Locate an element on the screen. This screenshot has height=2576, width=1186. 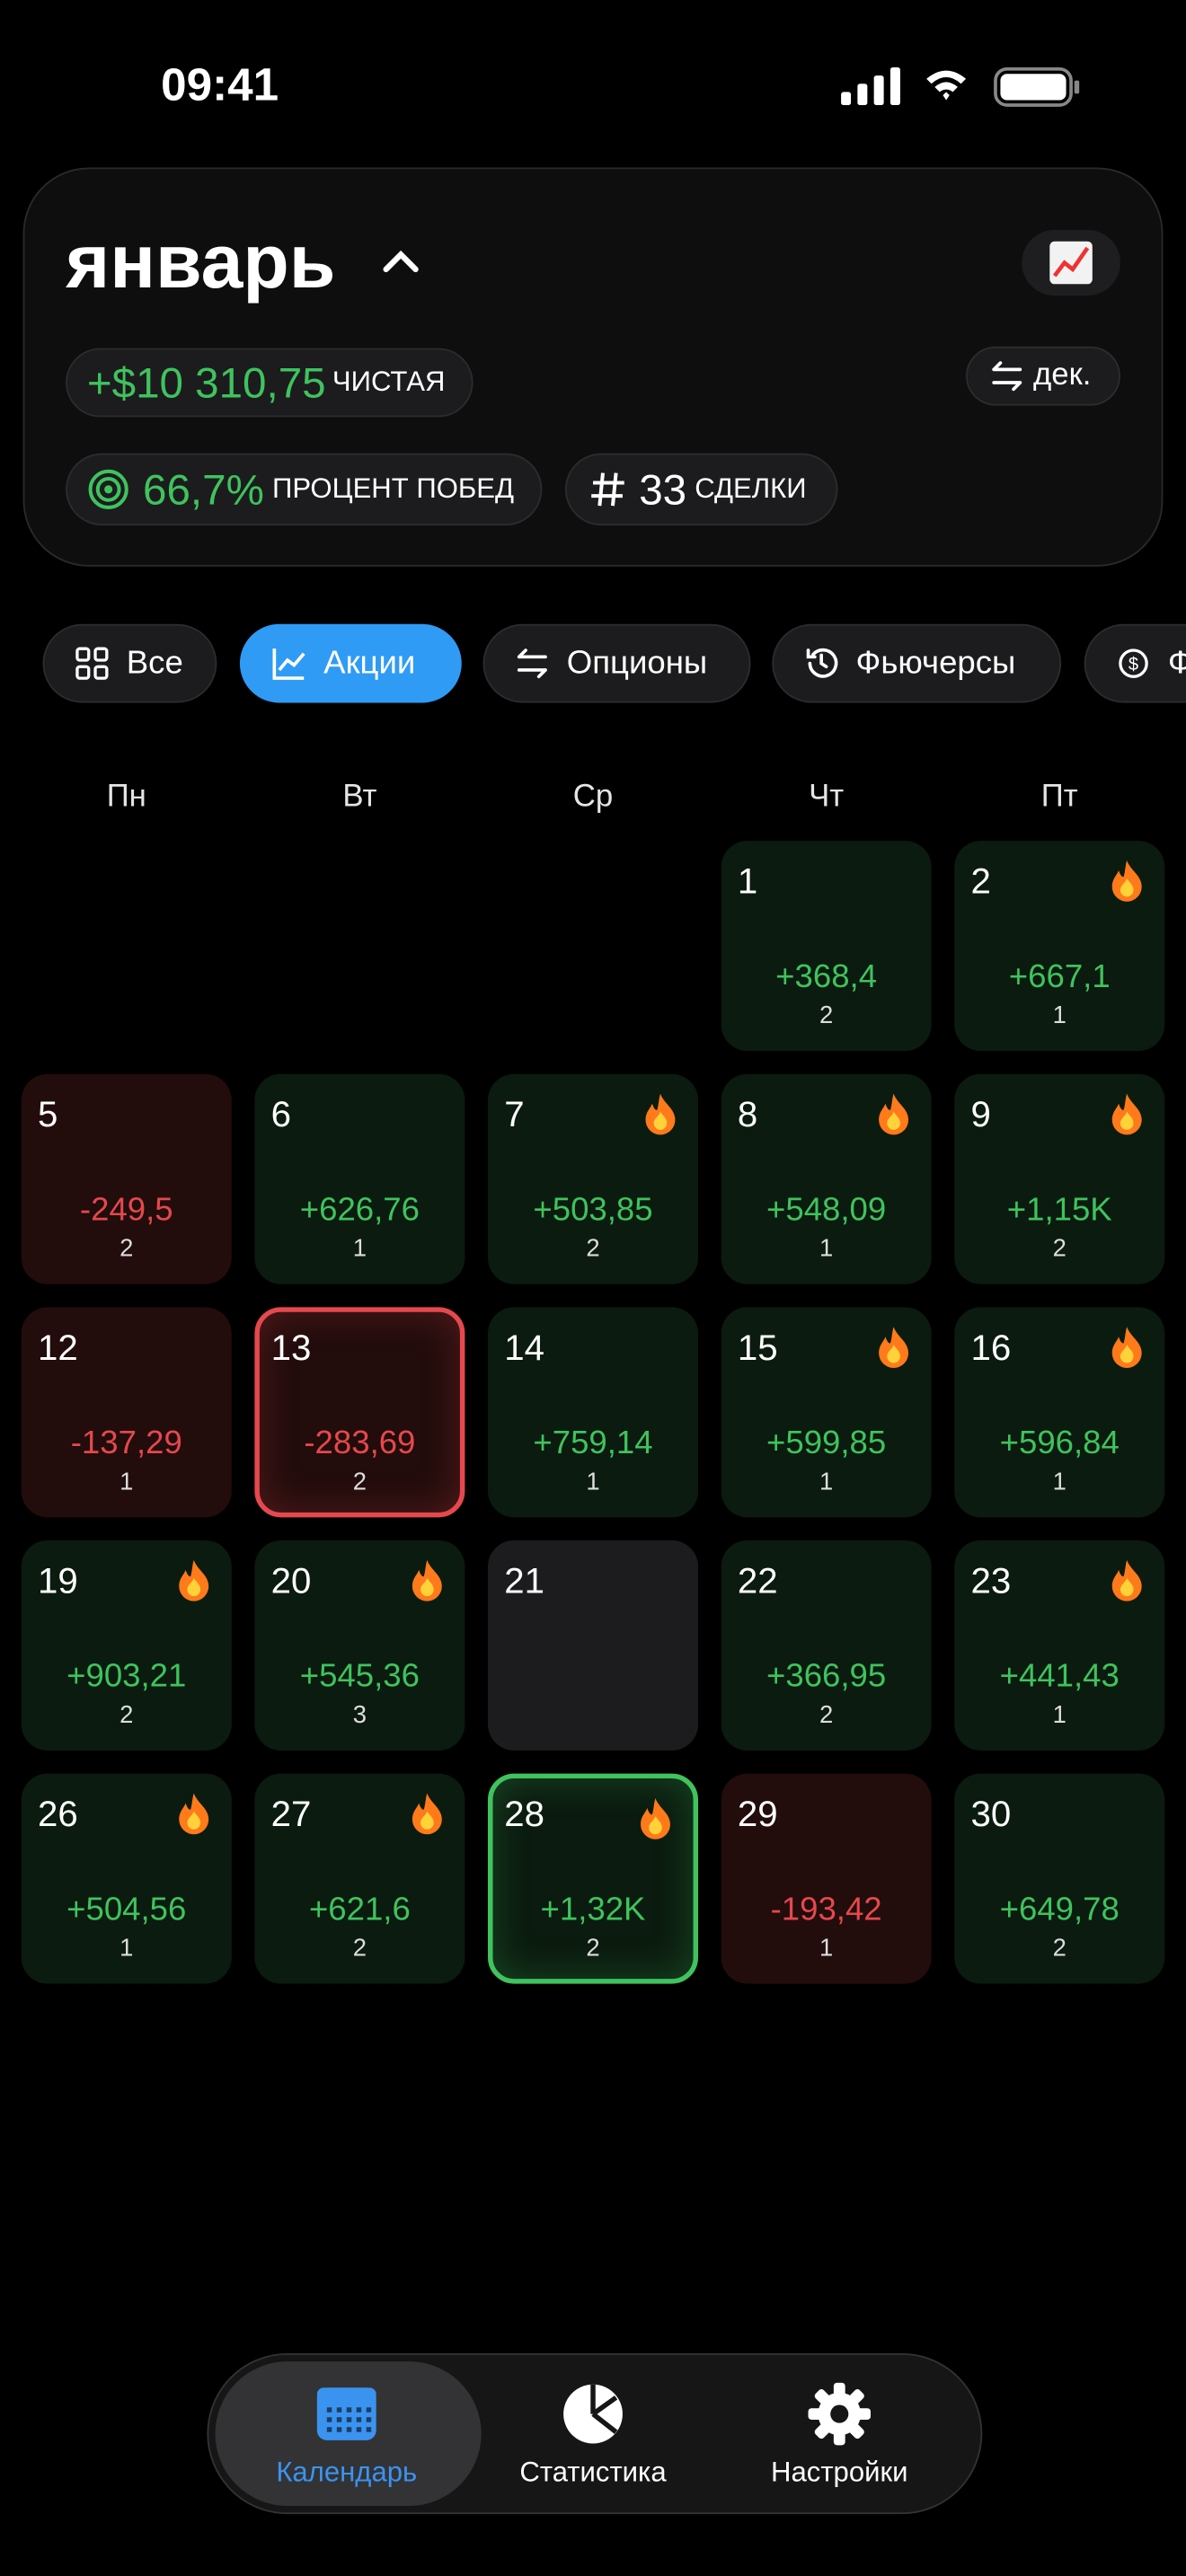
filter-label: Все is located at coordinates (154, 662).